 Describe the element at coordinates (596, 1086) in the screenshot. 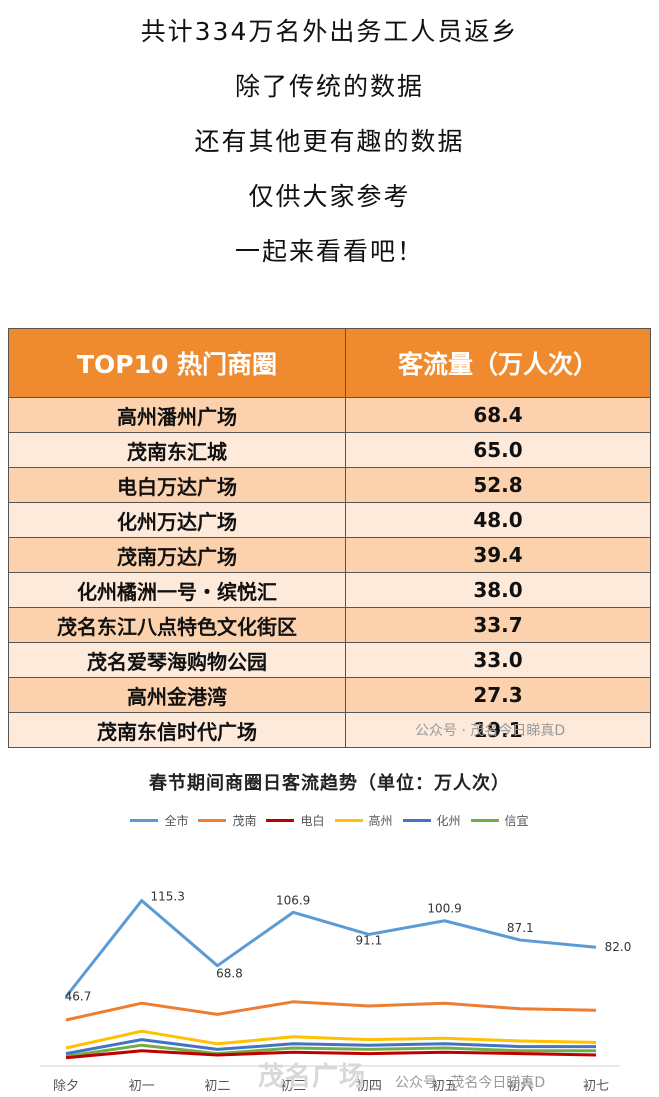

I see `x-tick-label: 初七` at that location.